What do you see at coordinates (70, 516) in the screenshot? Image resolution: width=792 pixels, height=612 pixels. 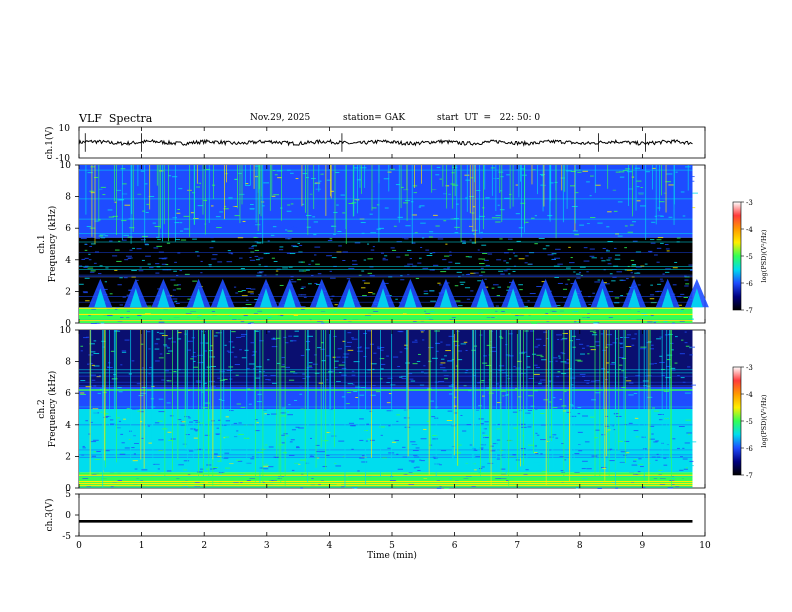 I see `ch3-y-ticks: 50-5` at bounding box center [70, 516].